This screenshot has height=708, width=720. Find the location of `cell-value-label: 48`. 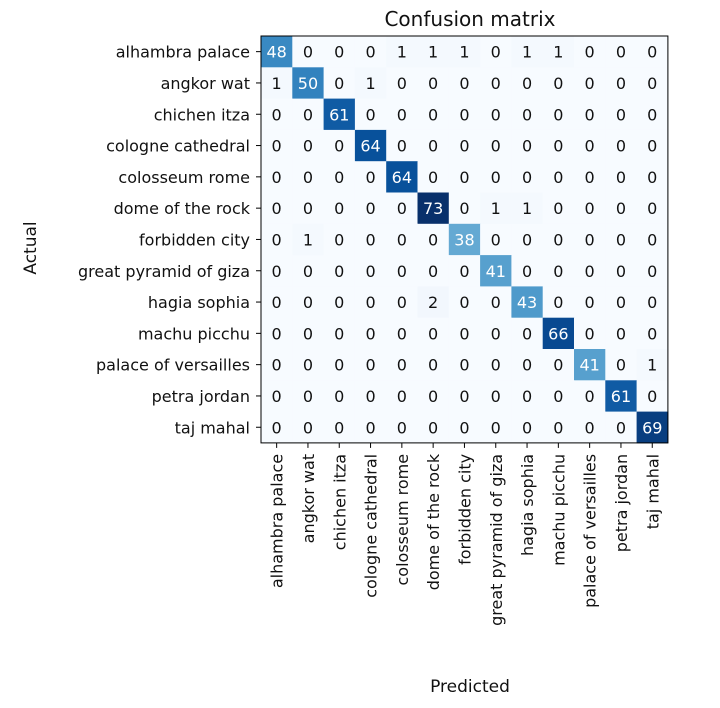

cell-value-label: 48 is located at coordinates (276, 52).